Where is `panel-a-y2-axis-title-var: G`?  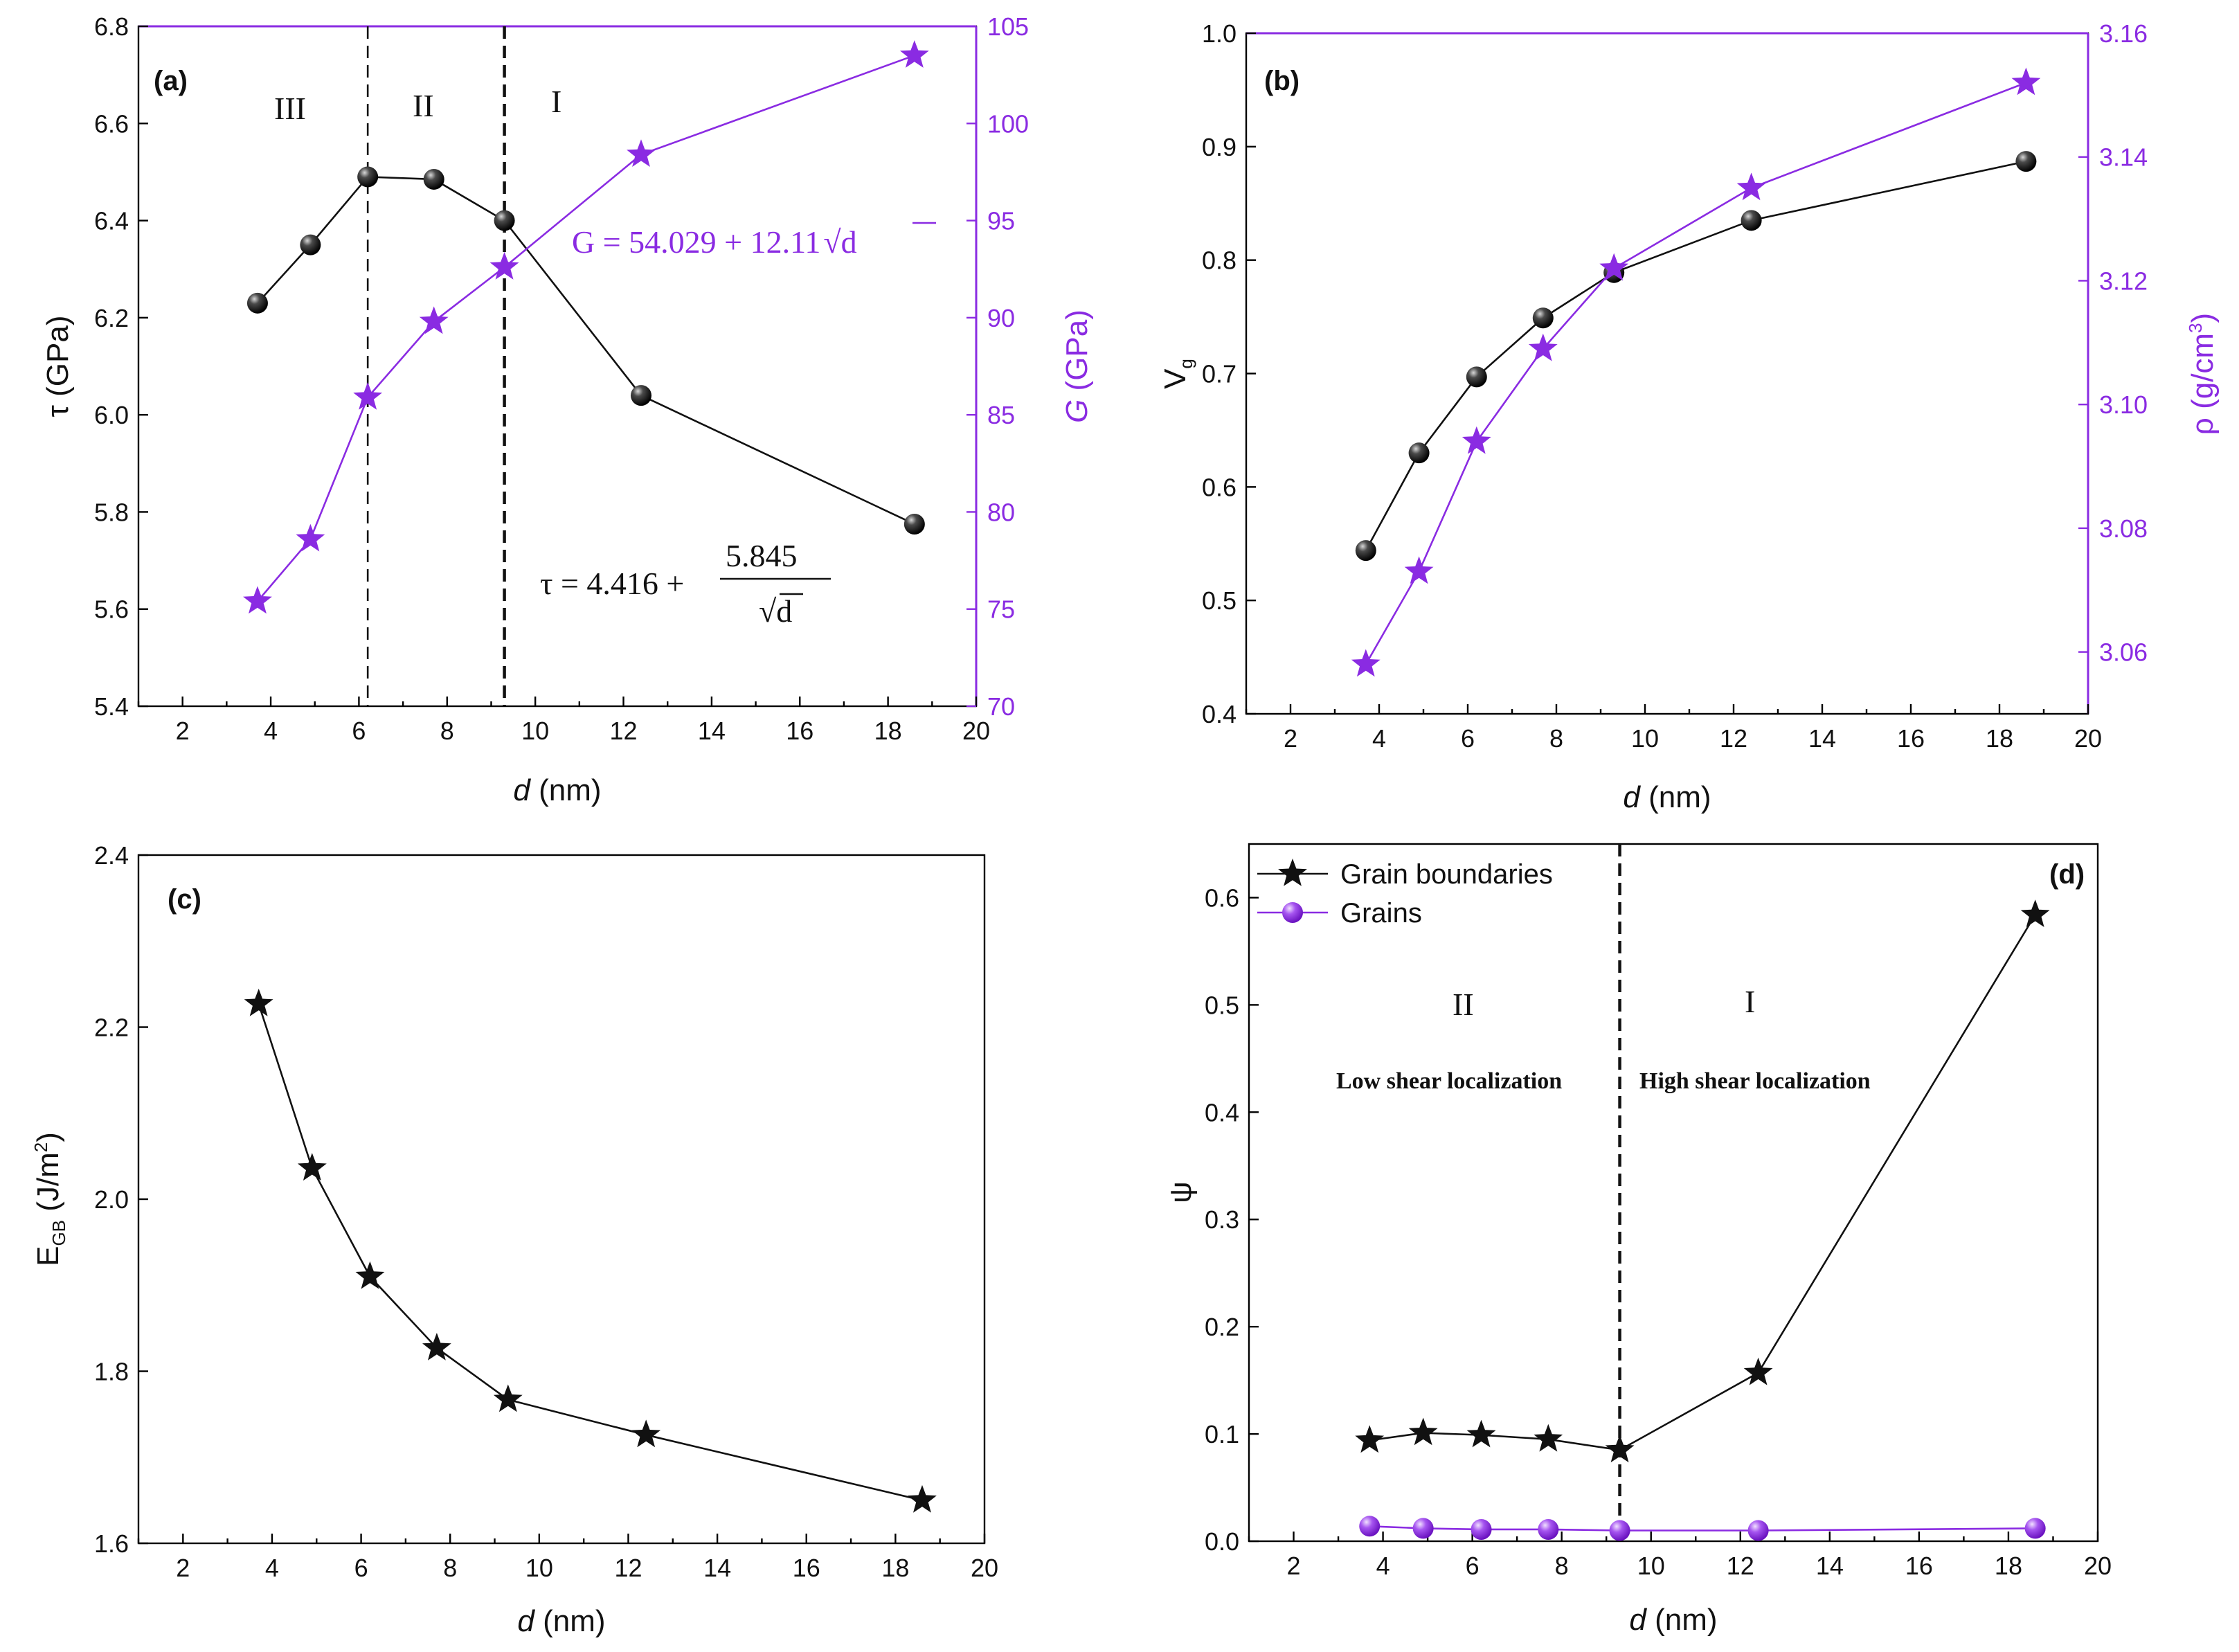 panel-a-y2-axis-title-var: G is located at coordinates (1077, 411).